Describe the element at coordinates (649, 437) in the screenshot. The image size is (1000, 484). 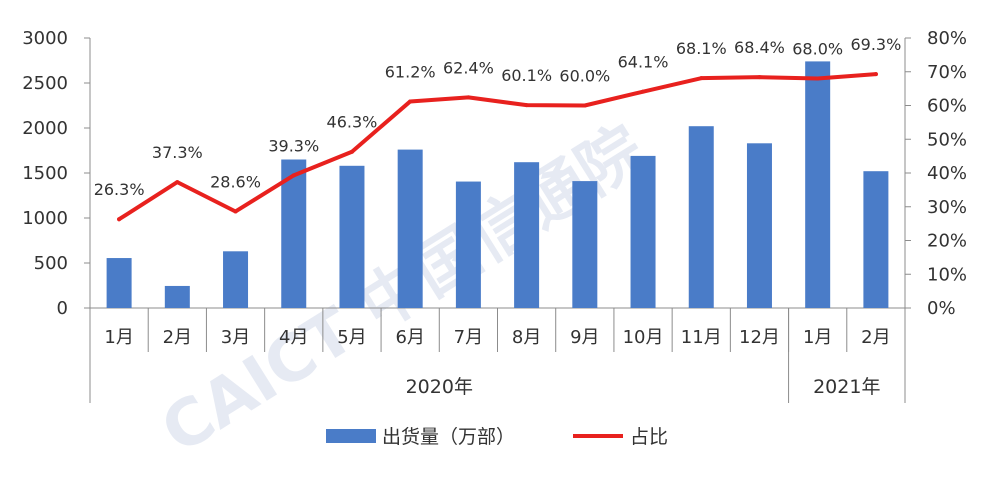
I see `legend-line-label: 占比` at that location.